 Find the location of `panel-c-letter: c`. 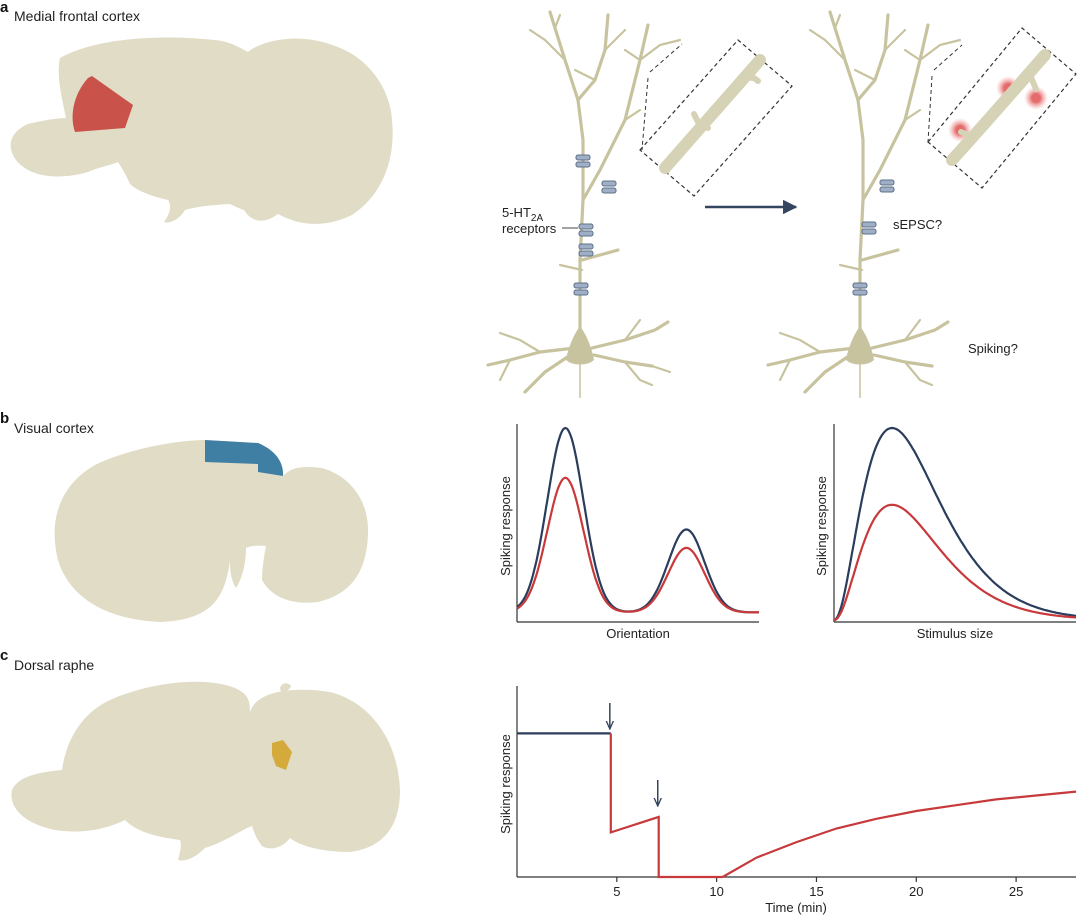

panel-c-letter: c is located at coordinates (4, 655).